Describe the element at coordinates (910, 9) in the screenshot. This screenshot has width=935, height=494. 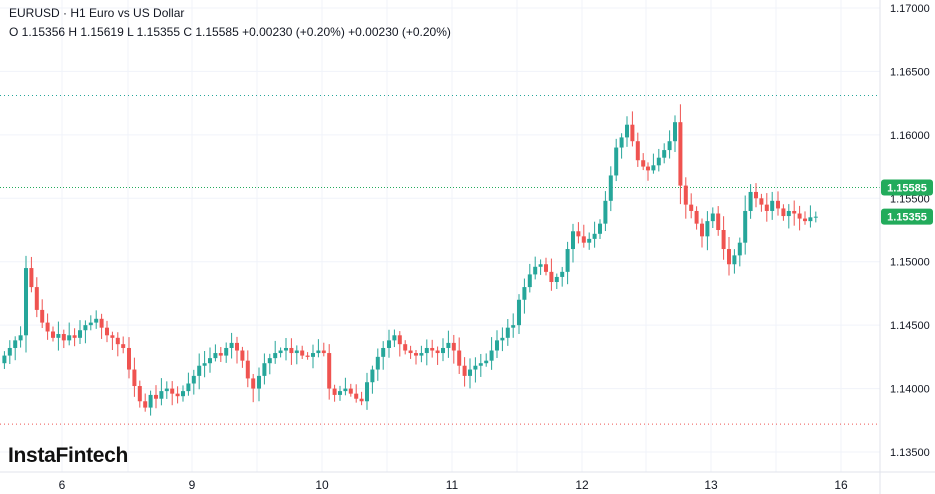
I see `y-tick-label: 1.17000` at that location.